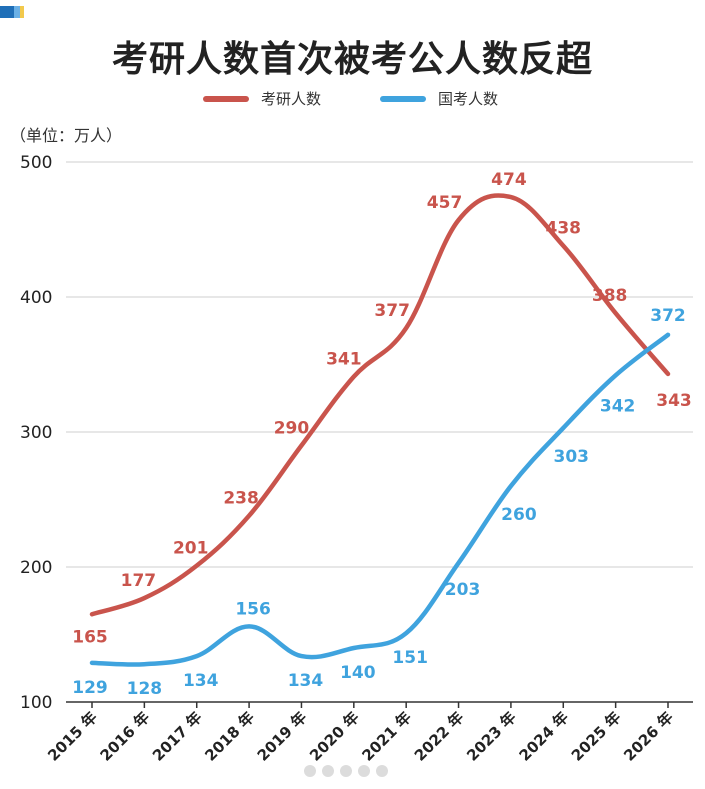 The height and width of the screenshot is (789, 705). I want to click on data-label-guokao: 372, so click(668, 316).